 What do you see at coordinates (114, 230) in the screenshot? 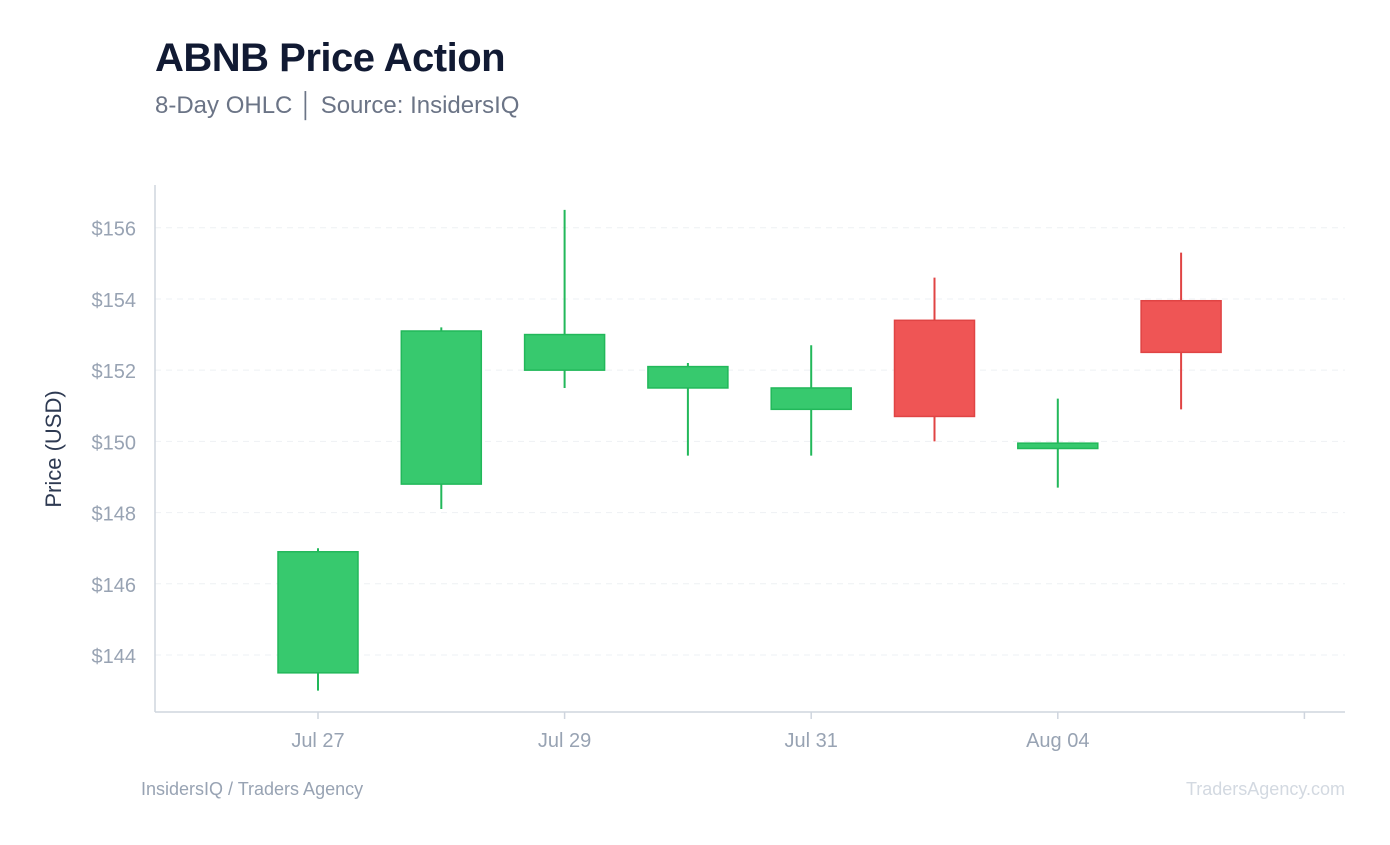
I see `y-tick-label: $156` at bounding box center [114, 230].